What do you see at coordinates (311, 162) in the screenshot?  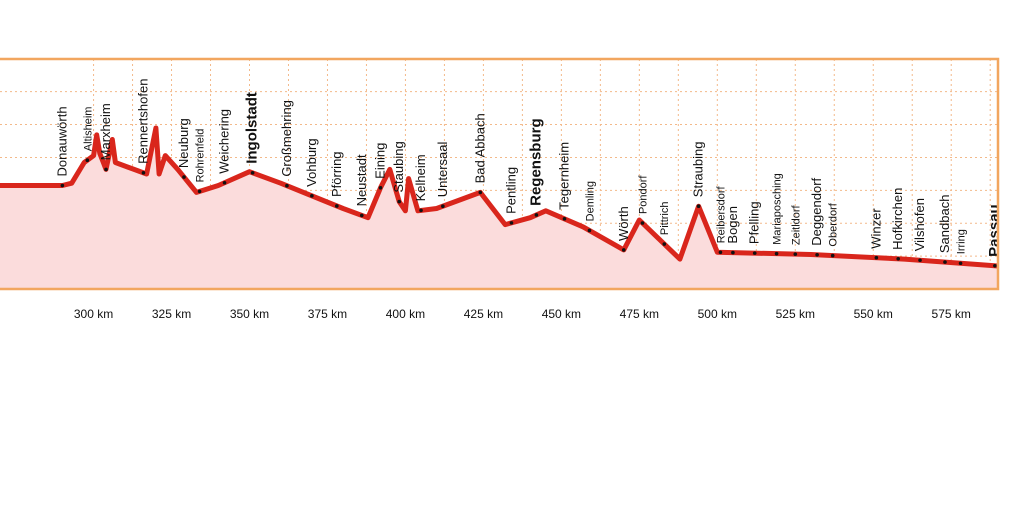 I see `town-label-9: Vohburg` at bounding box center [311, 162].